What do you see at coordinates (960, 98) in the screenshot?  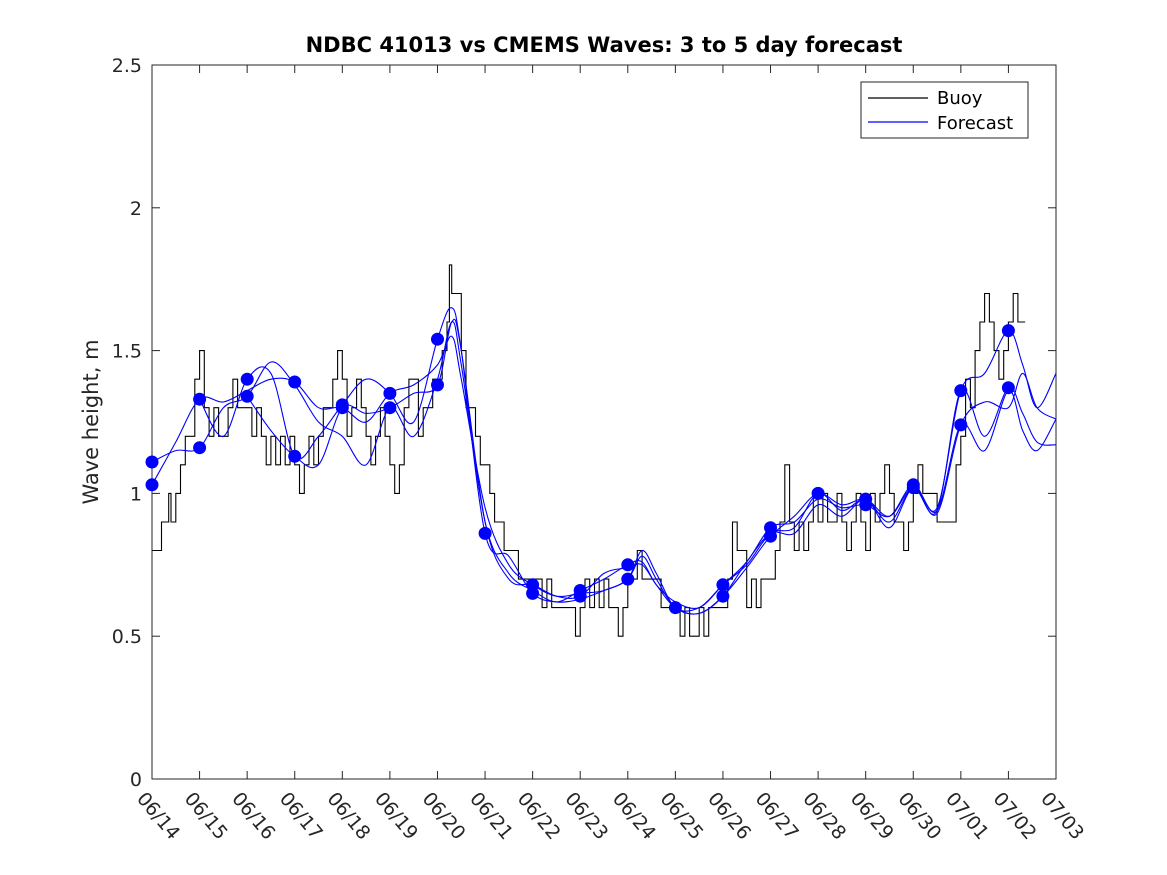 I see `legend-buoy-label: Buoy` at bounding box center [960, 98].